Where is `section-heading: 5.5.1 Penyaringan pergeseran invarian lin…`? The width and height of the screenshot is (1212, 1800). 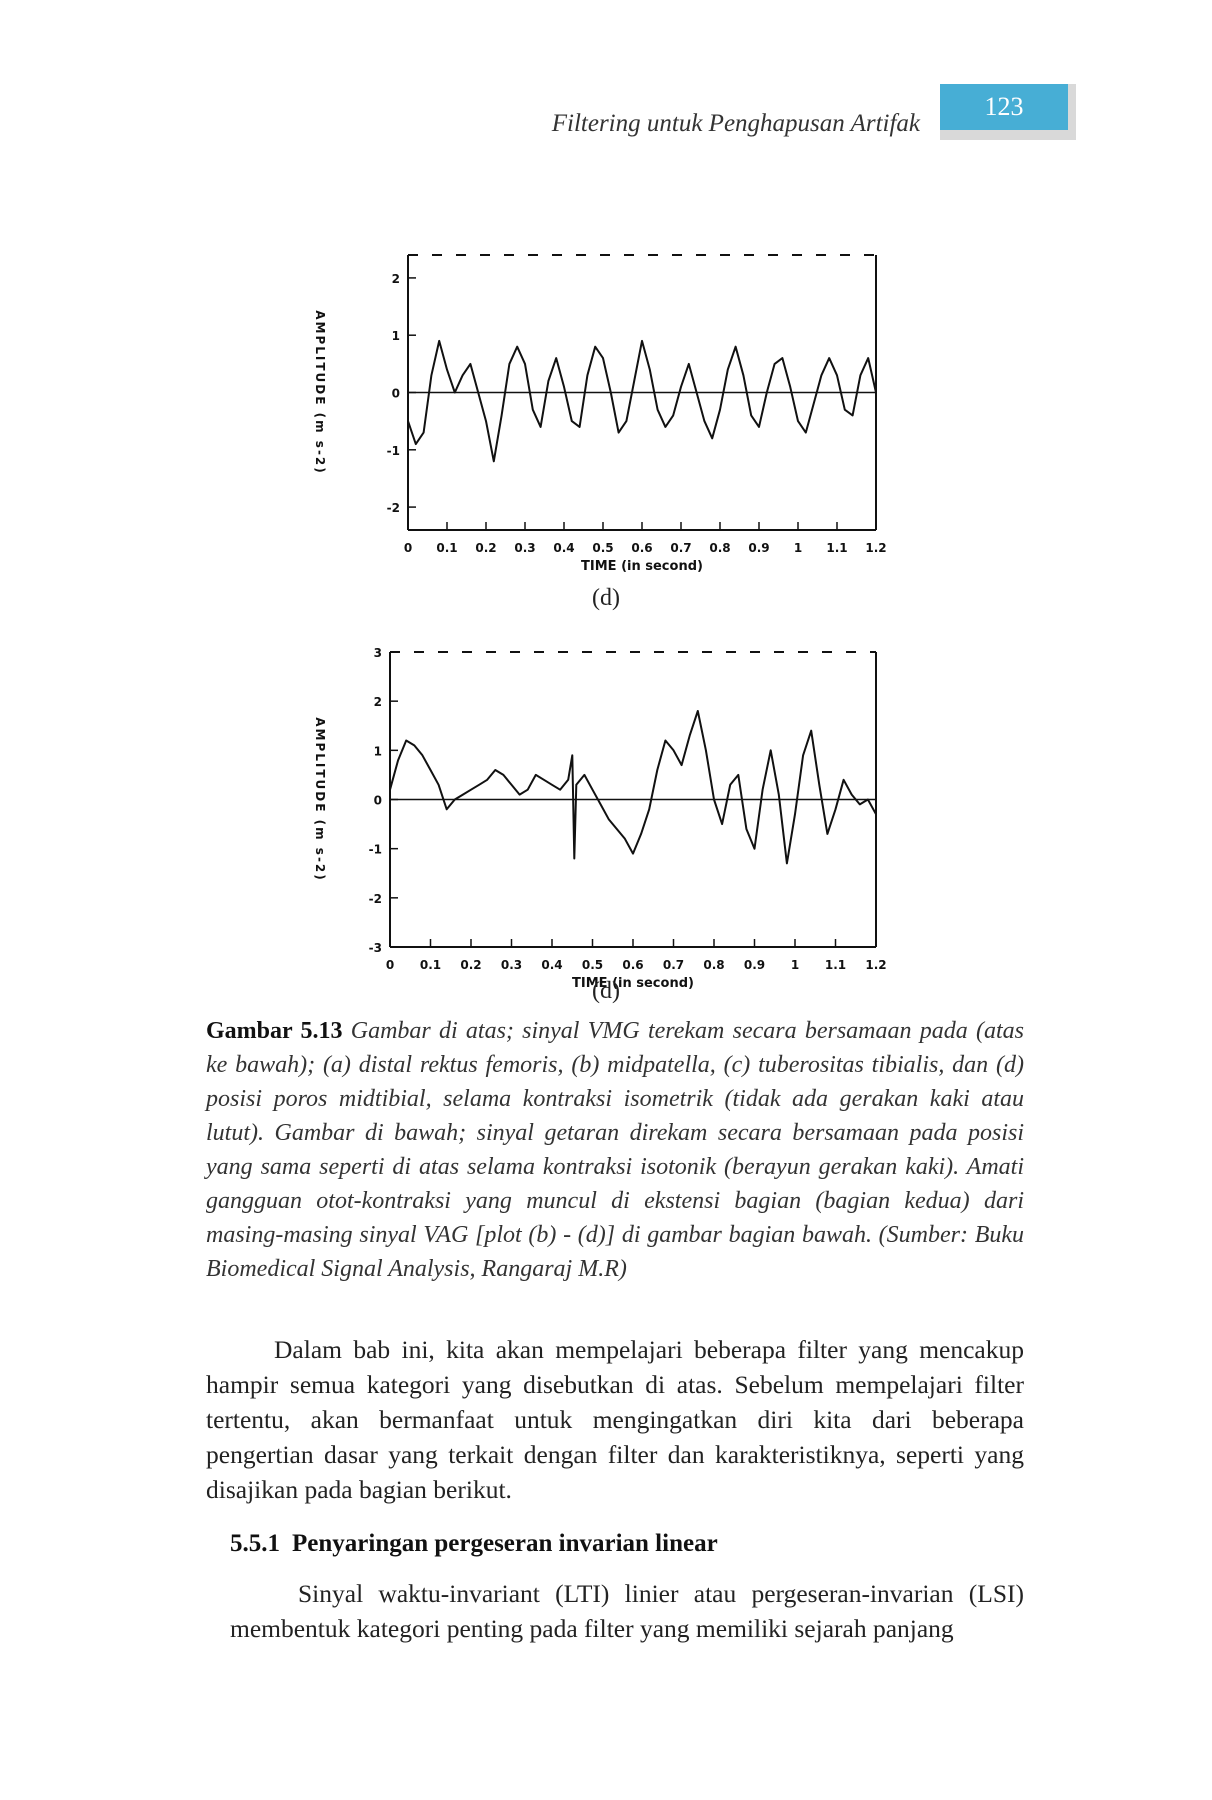 section-heading: 5.5.1 Penyaringan pergeseran invarian lin… is located at coordinates (474, 1544).